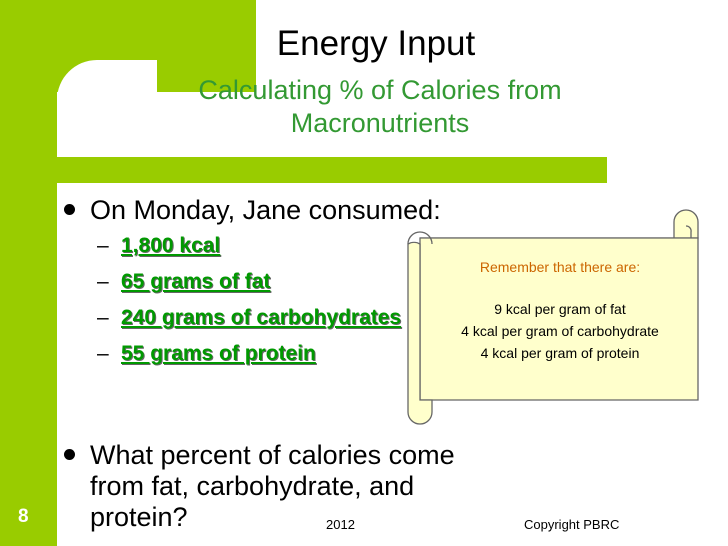 Image resolution: width=728 pixels, height=546 pixels. What do you see at coordinates (303, 170) in the screenshot?
I see `title-divider-bar` at bounding box center [303, 170].